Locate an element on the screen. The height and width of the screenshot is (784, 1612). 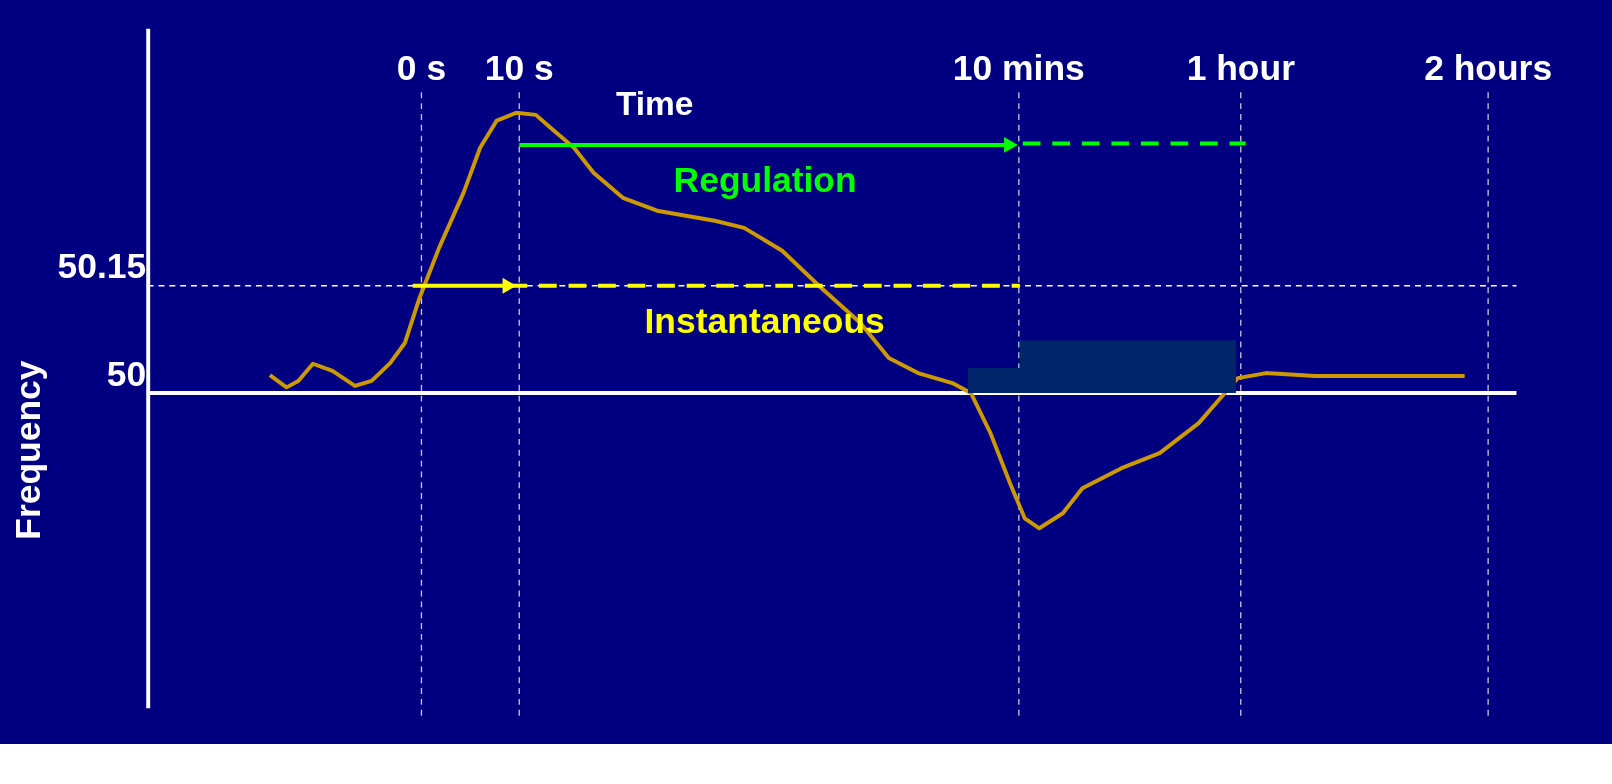
x-axis-title: Time is located at coordinates (654, 104).